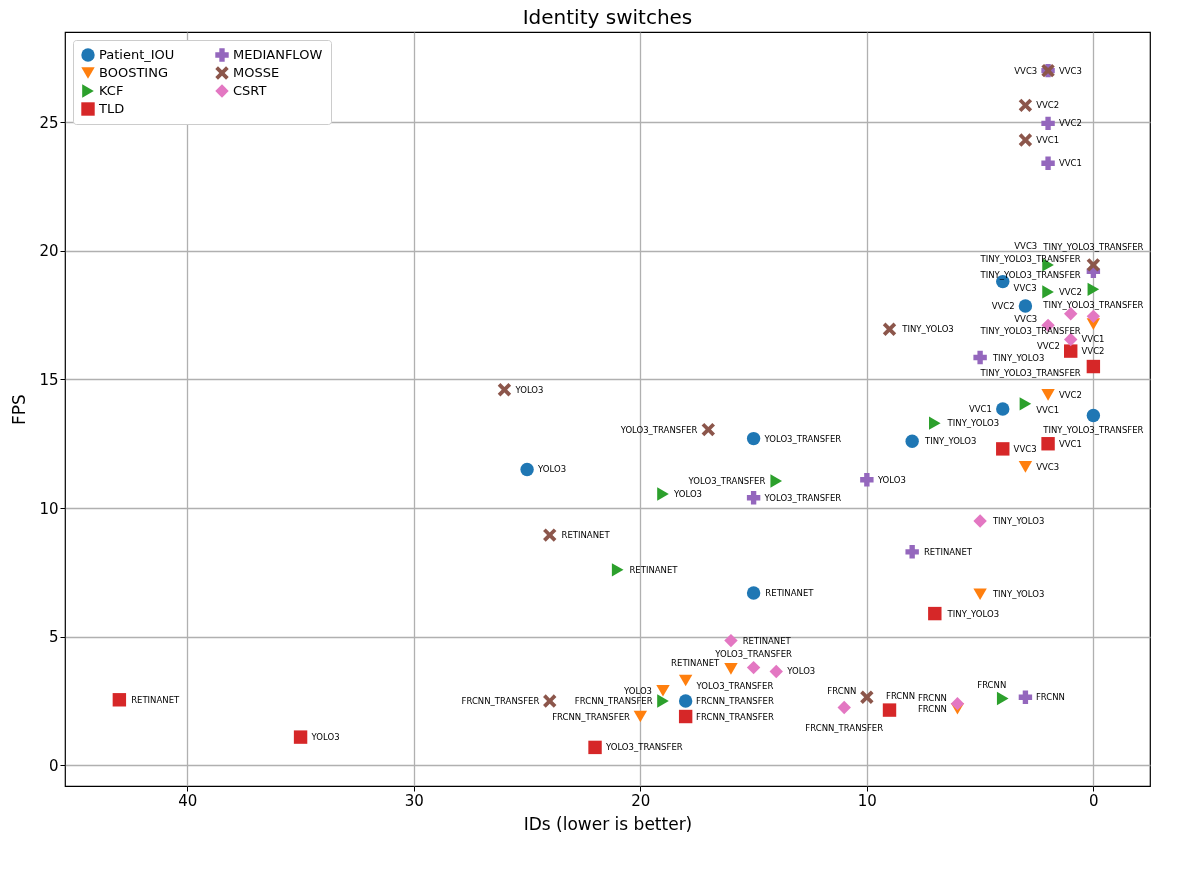  Describe the element at coordinates (49, 379) in the screenshot. I see `y-tick-label: 15` at that location.